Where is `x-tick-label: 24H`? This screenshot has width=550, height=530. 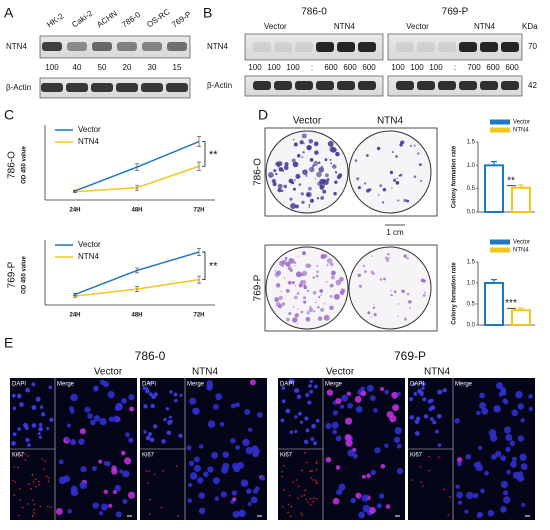
x-tick-label: 24H is located at coordinates (74, 316).